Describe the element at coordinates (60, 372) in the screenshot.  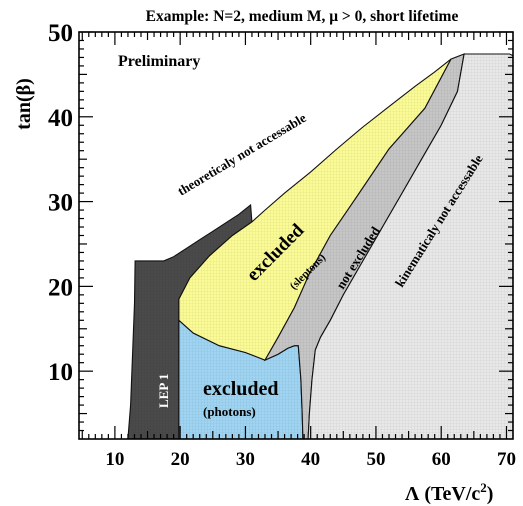
I see `y-tick-label: 10` at that location.